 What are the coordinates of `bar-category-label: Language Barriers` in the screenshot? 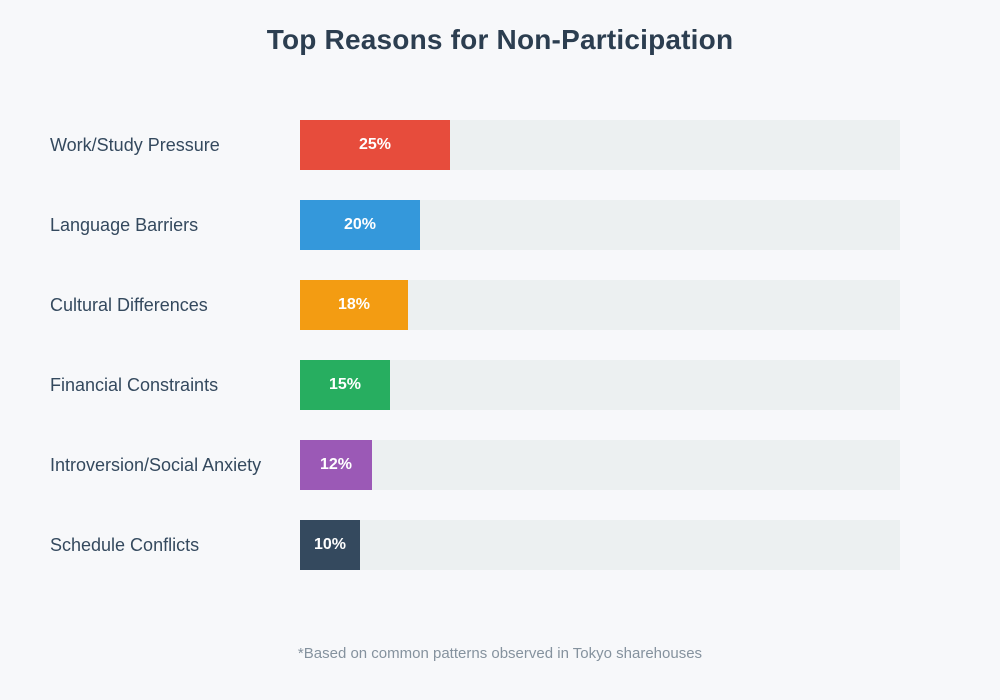 It's located at (124, 224).